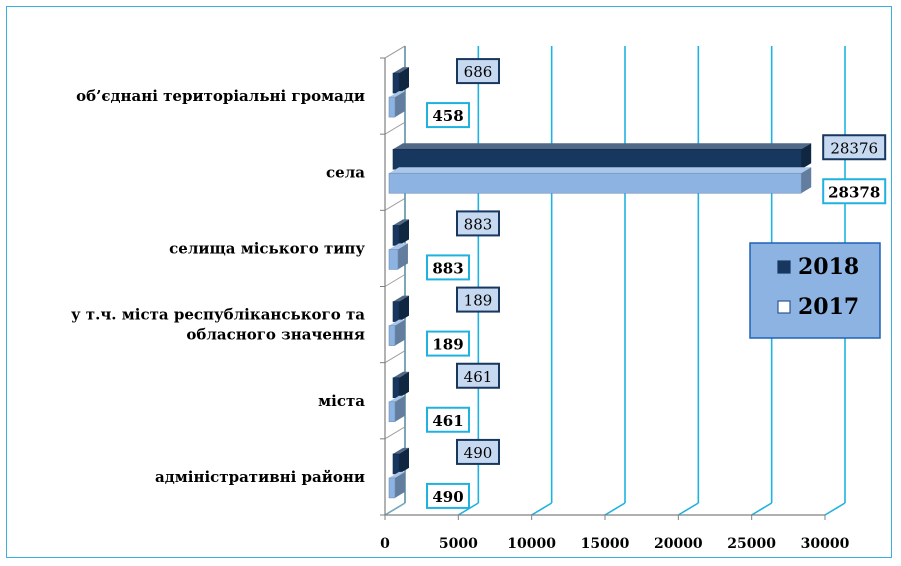 Image resolution: width=901 pixels, height=566 pixels. I want to click on x-tick-label: 20000, so click(678, 544).